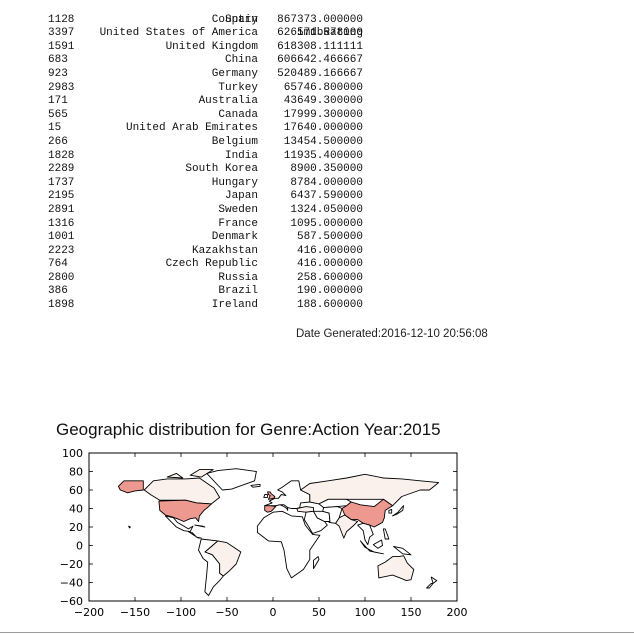 Image resolution: width=634 pixels, height=635 pixels. I want to click on y-tick-label: −60, so click(71, 601).